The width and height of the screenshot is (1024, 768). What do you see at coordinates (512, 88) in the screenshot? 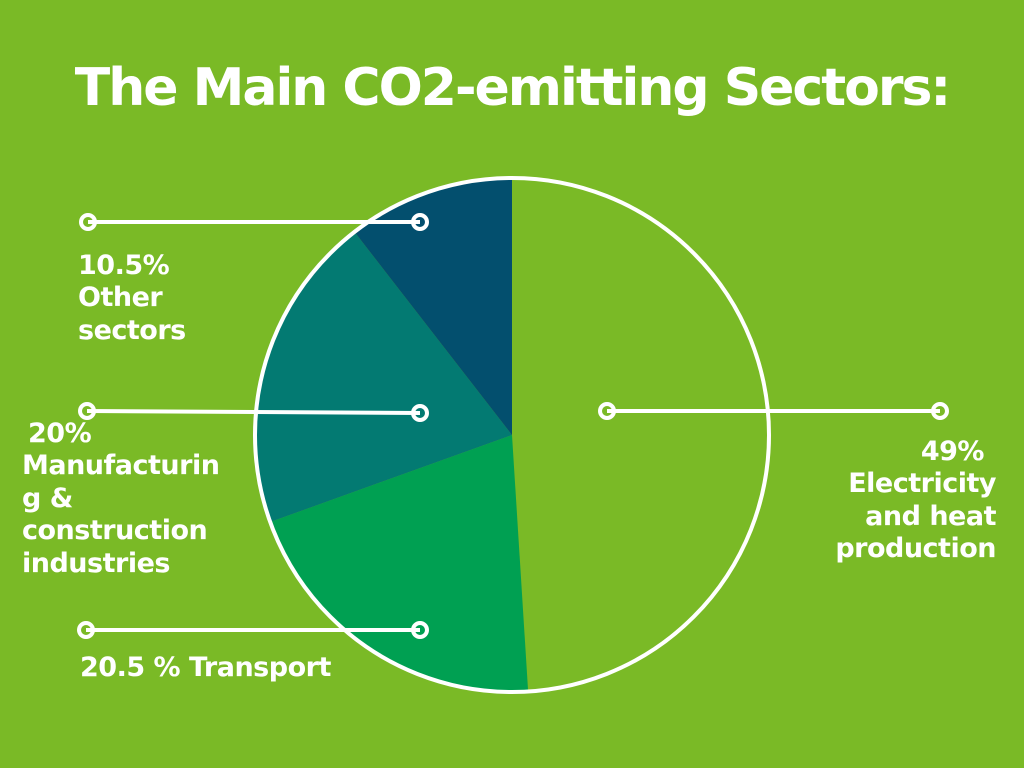
I see `chart-title: The Main CO2-emitting Sectors:` at bounding box center [512, 88].